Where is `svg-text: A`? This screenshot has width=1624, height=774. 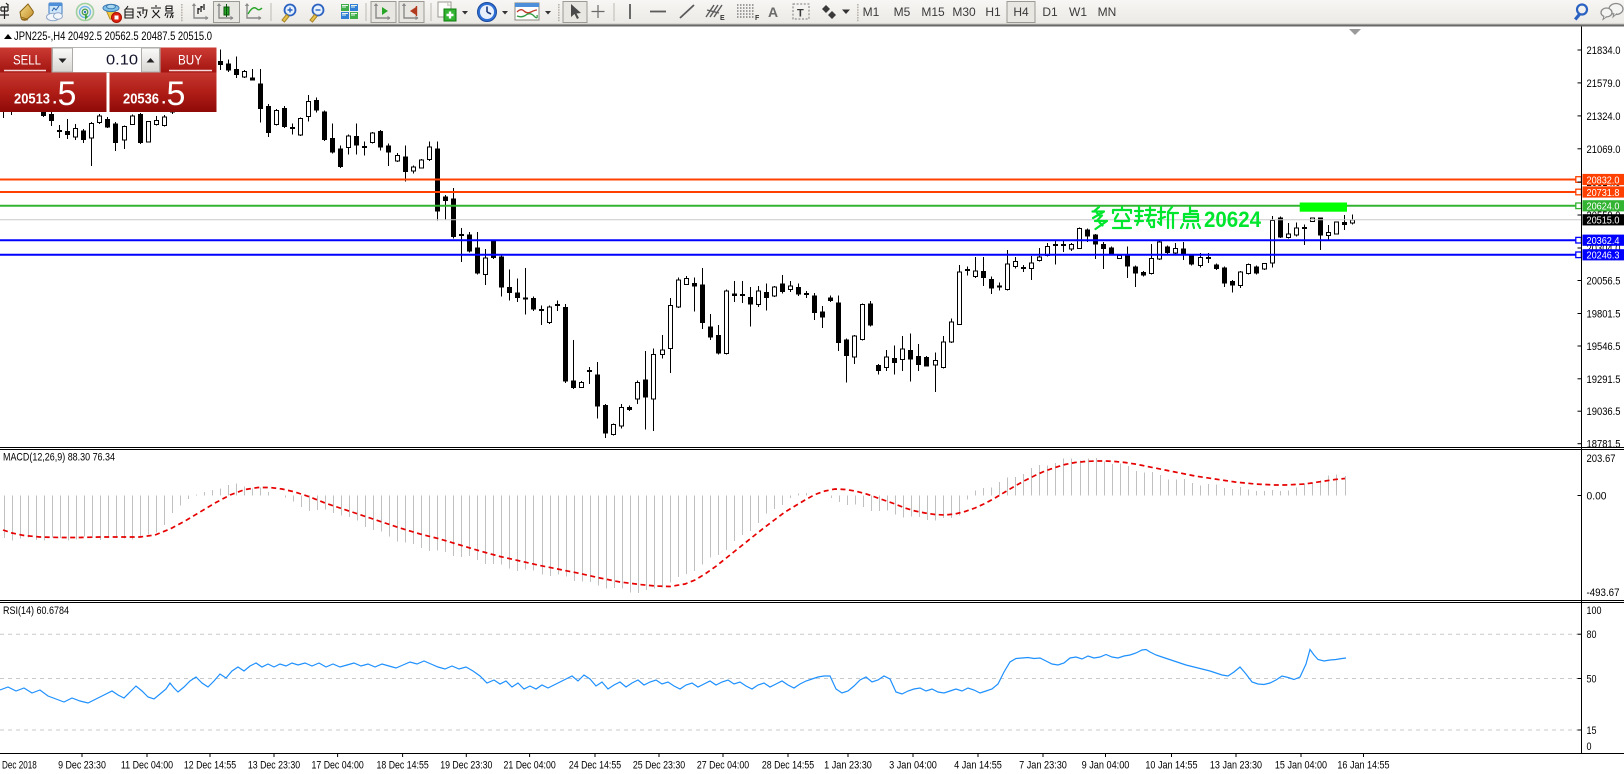
svg-text: A is located at coordinates (773, 12).